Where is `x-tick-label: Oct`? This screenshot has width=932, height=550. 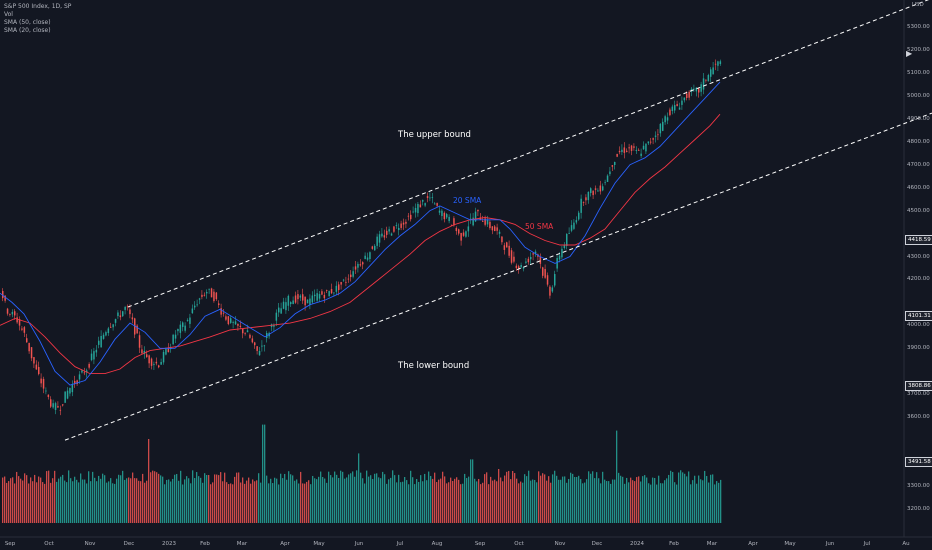
x-tick-label: Oct is located at coordinates (519, 544).